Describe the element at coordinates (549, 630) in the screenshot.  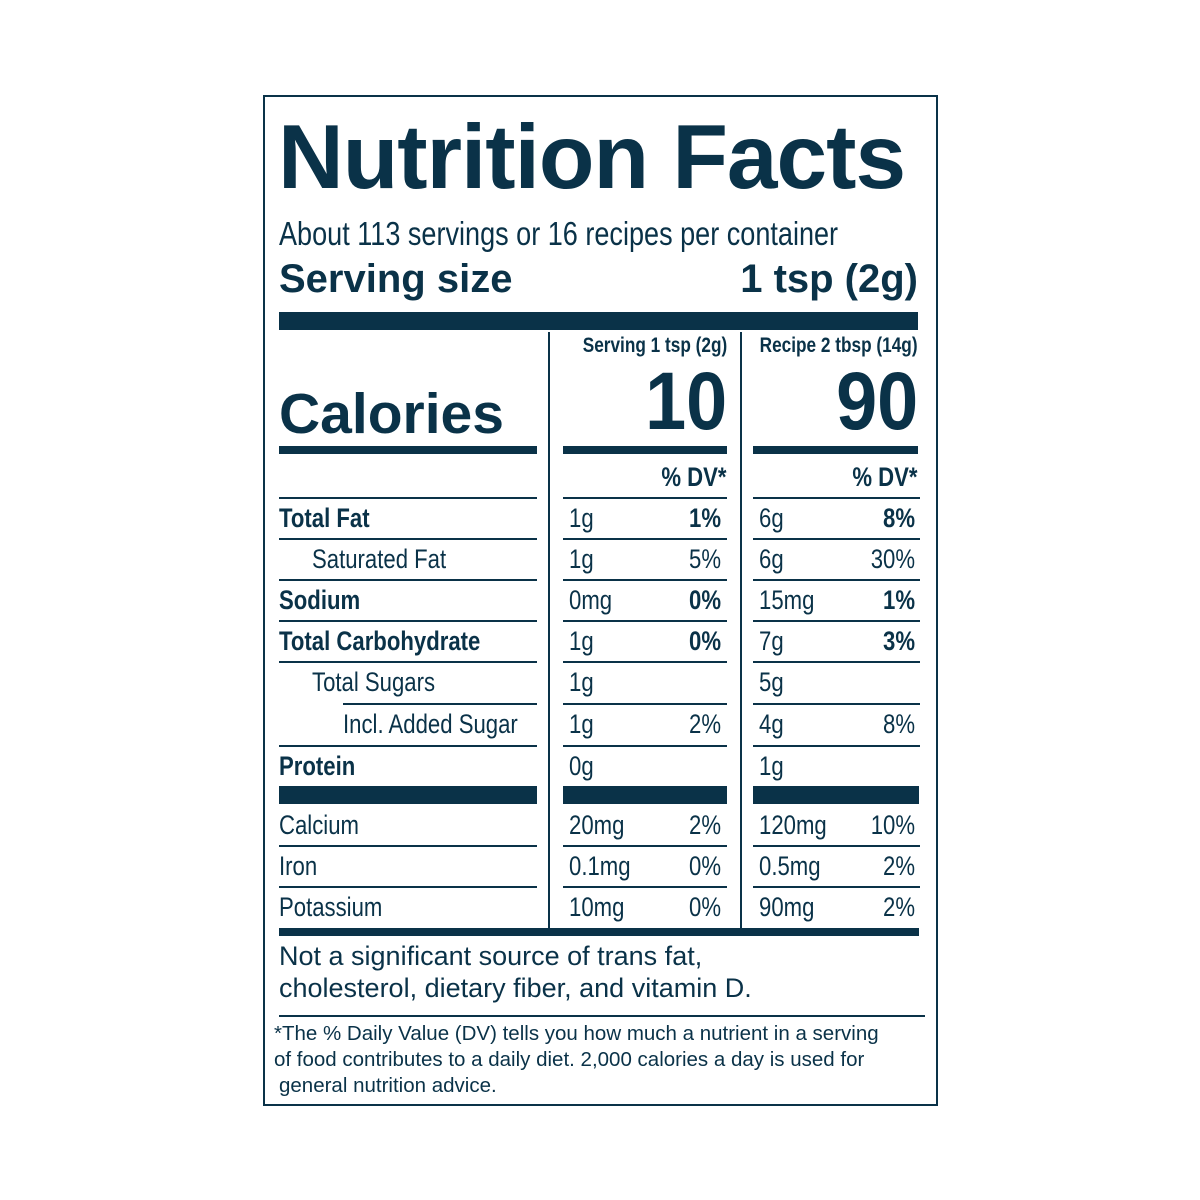
I see `column-divider` at that location.